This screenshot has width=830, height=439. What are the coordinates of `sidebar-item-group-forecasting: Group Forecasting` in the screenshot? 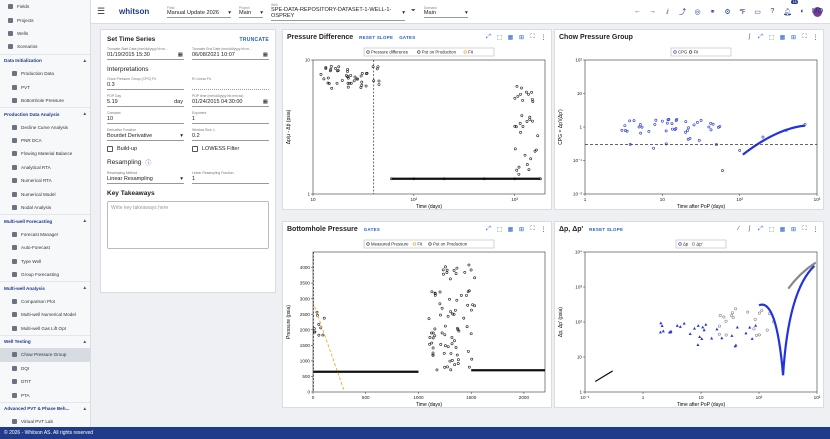 It's located at (45, 274).